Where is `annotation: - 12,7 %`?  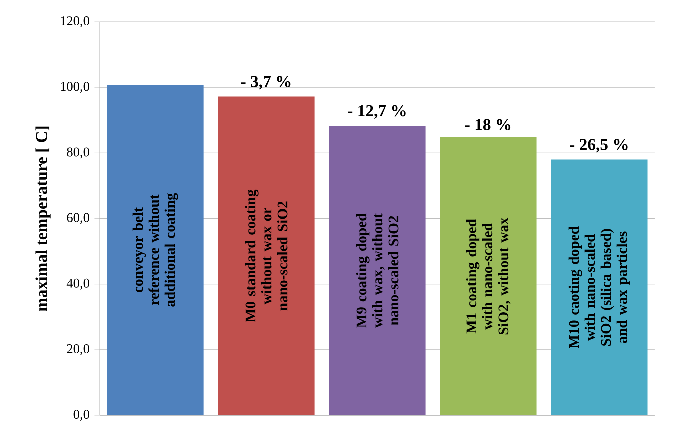
annotation: - 12,7 % is located at coordinates (377, 113).